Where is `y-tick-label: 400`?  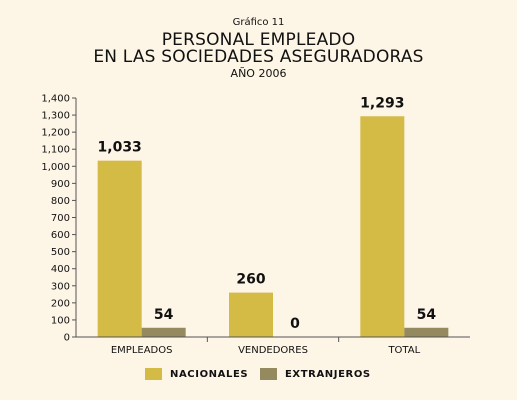 y-tick-label: 400 is located at coordinates (60, 269).